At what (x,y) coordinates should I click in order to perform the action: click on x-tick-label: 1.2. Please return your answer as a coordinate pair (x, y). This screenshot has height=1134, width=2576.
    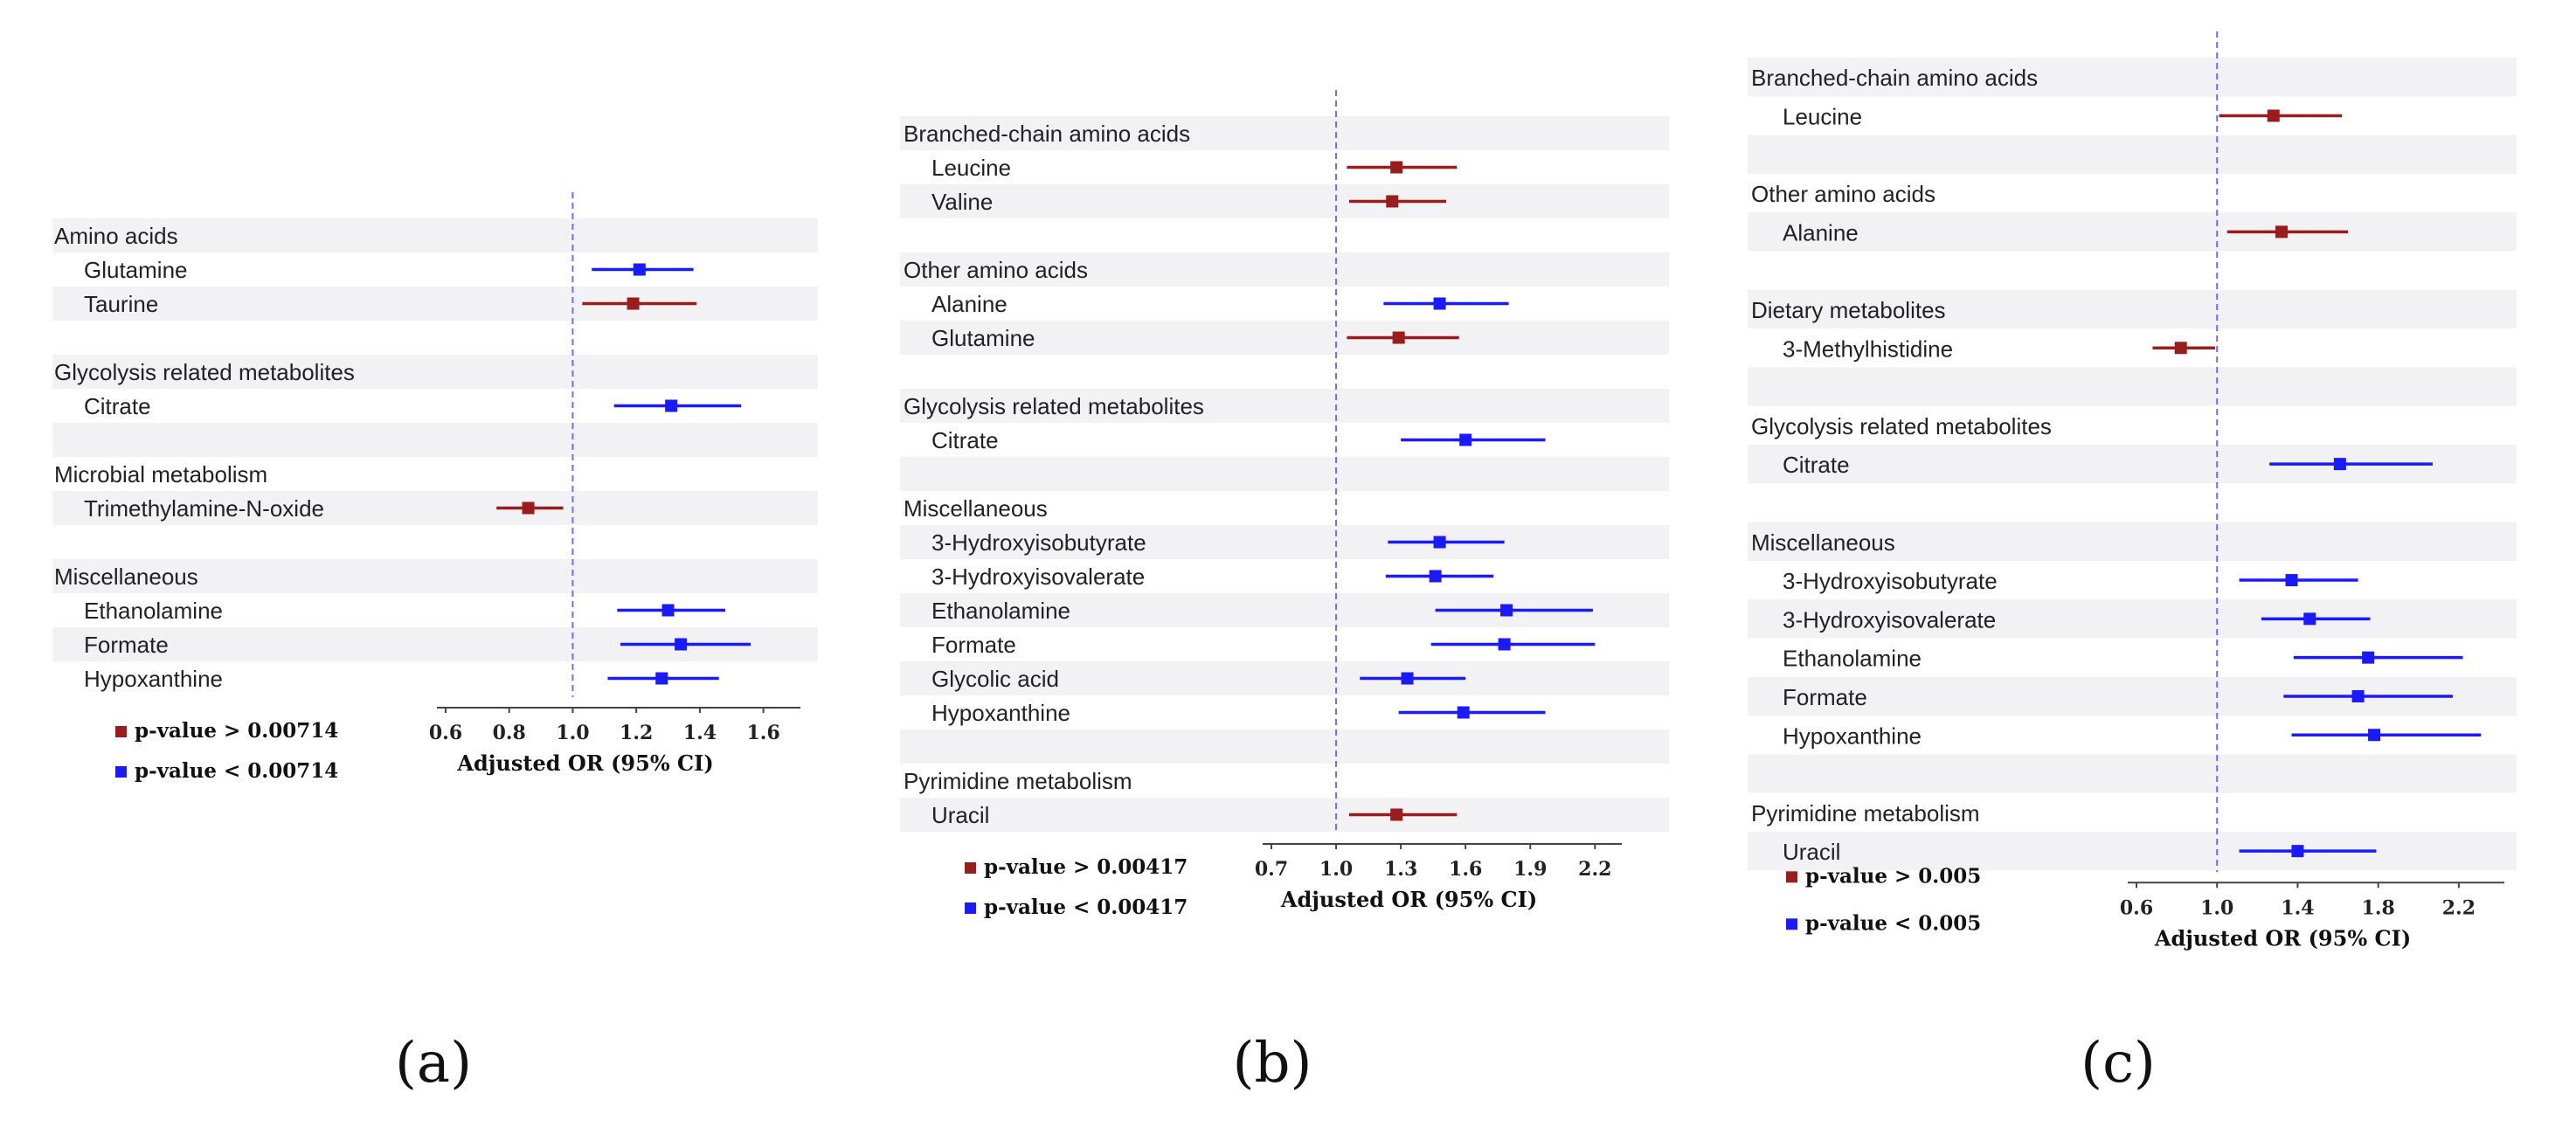
    Looking at the image, I should click on (636, 733).